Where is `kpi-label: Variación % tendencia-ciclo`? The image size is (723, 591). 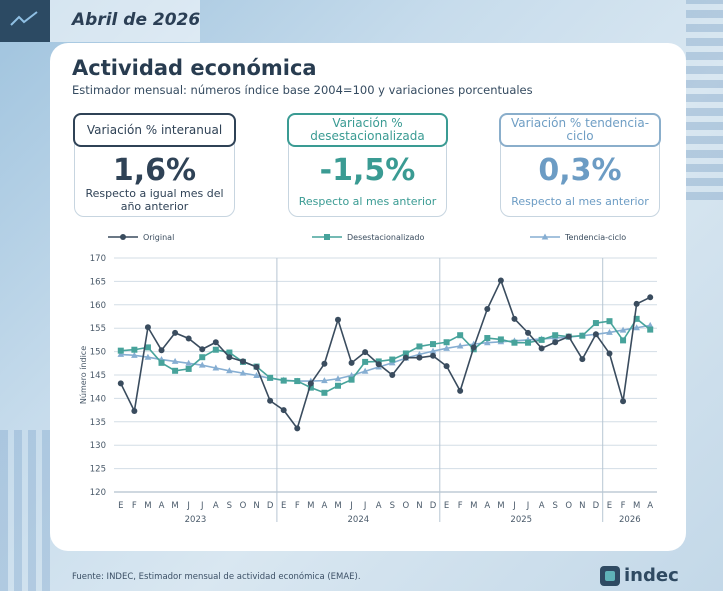
kpi-label: Variación % tendencia-ciclo is located at coordinates (580, 130).